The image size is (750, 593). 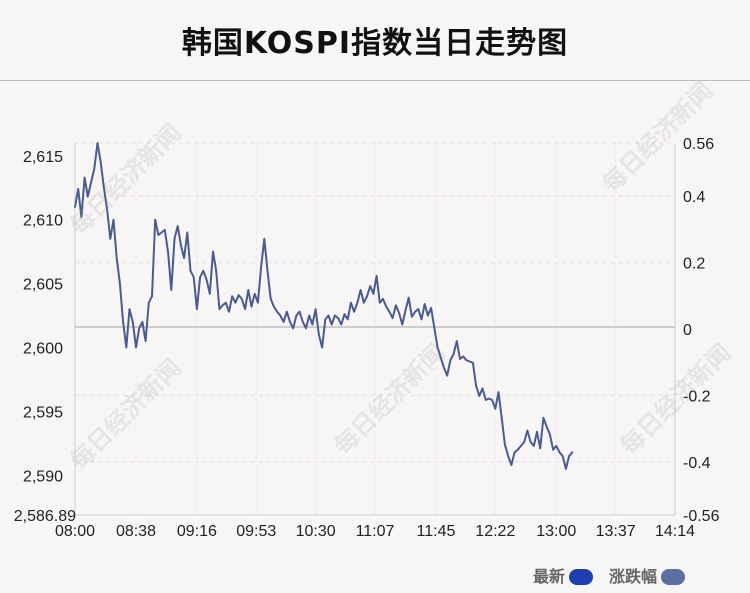 I want to click on x-tick-label: 08:38, so click(x=136, y=531).